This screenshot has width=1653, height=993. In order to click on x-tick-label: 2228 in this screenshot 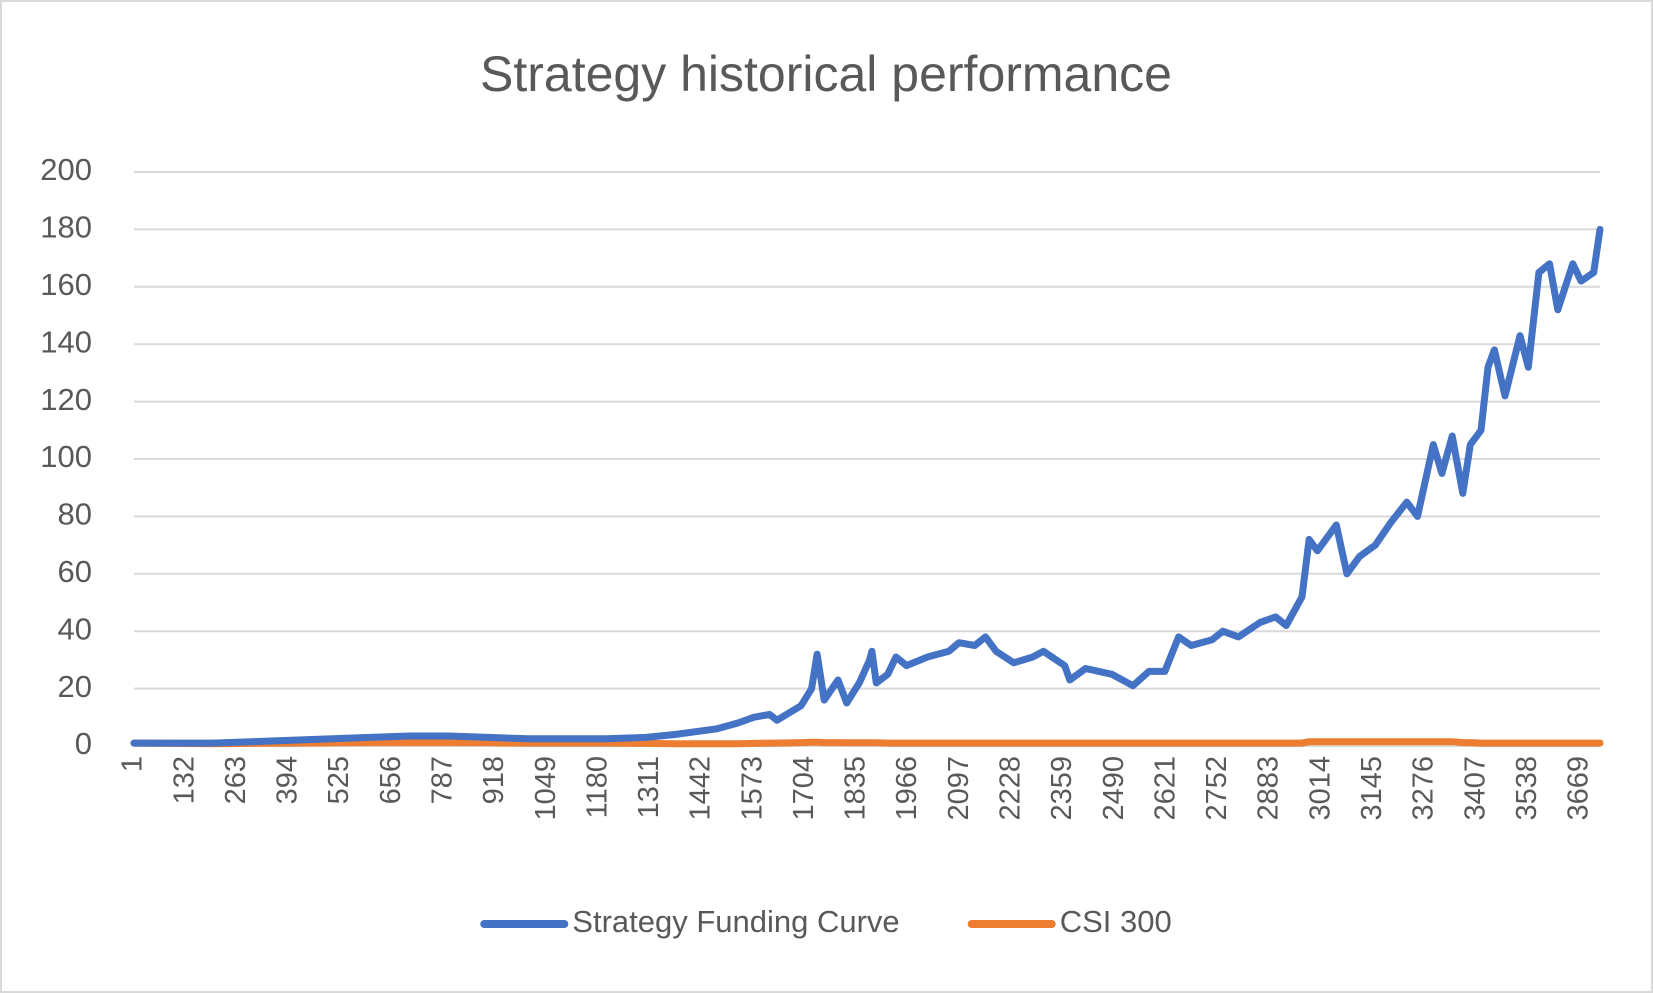, I will do `click(1011, 788)`.